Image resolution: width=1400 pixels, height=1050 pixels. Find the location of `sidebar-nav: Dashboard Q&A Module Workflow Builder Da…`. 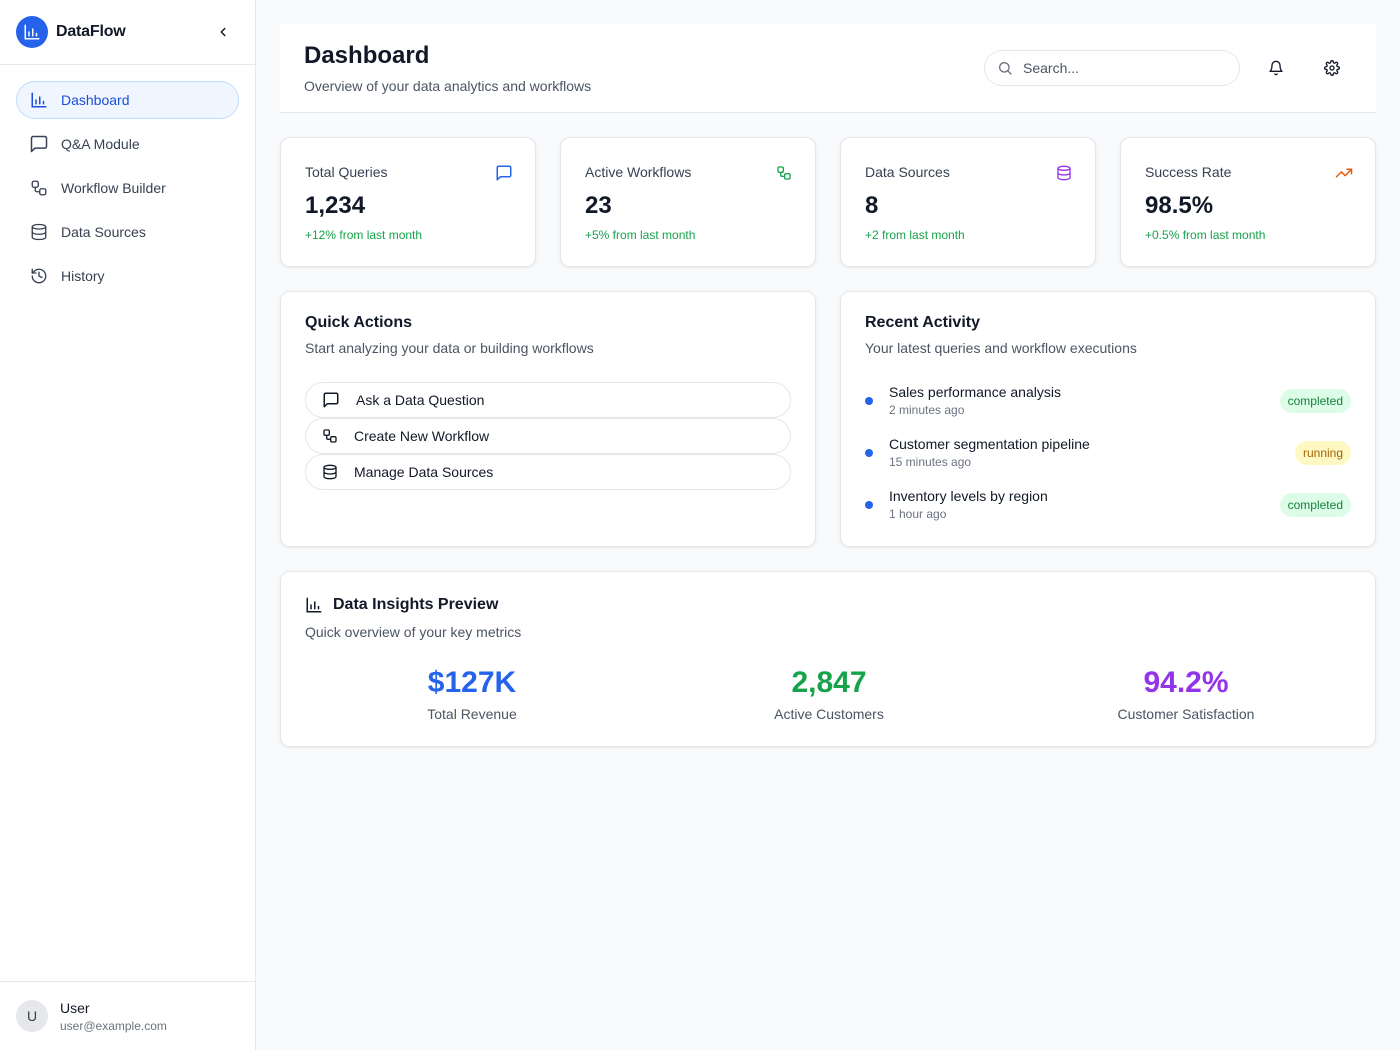

sidebar-nav: Dashboard Q&A Module Workflow Builder Da… is located at coordinates (127, 191).